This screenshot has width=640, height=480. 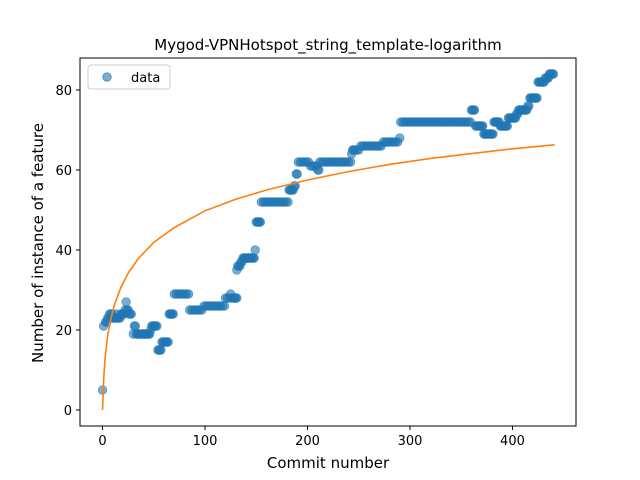 What do you see at coordinates (63, 251) in the screenshot?
I see `y-tick-label: 40` at bounding box center [63, 251].